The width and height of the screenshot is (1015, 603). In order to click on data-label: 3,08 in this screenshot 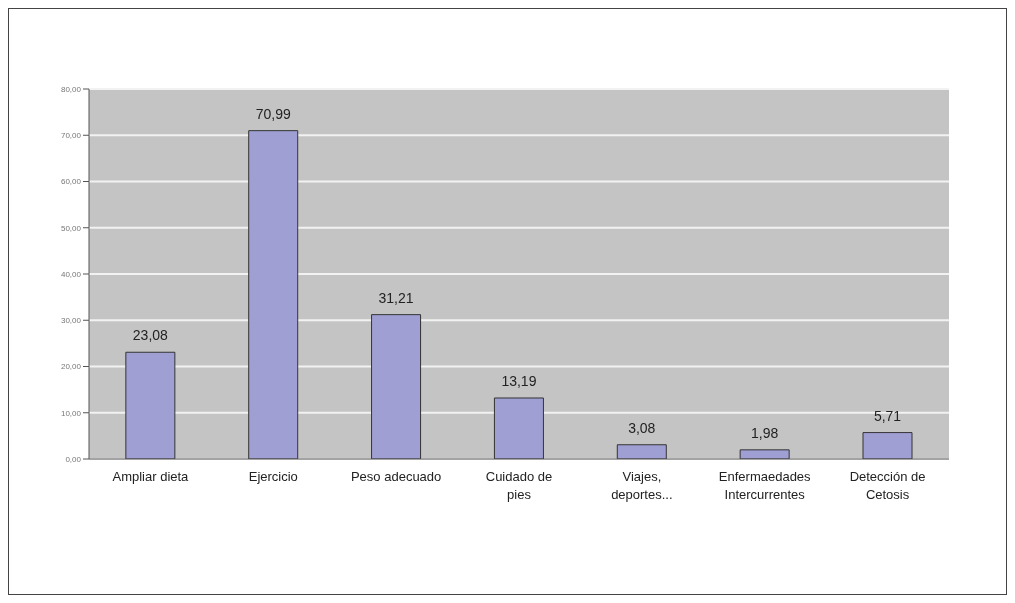, I will do `click(642, 427)`.